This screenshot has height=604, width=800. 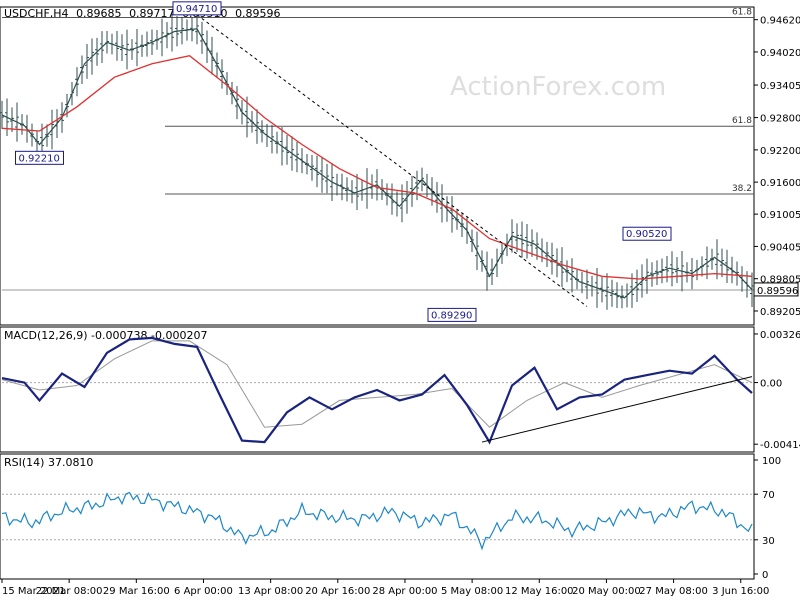 I want to click on chart-title-symbol: USDCHF,H4, so click(x=36, y=13).